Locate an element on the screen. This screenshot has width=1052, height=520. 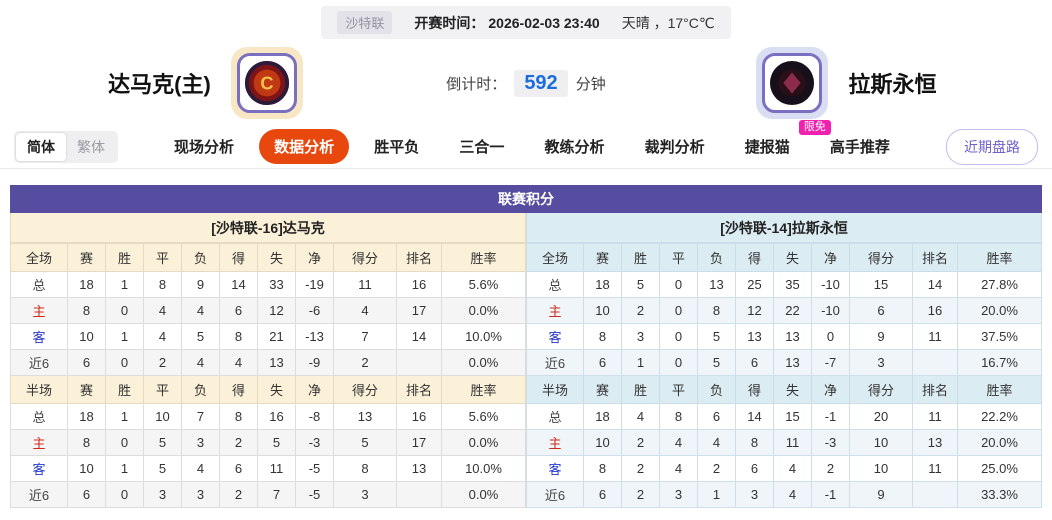
stat-cell: 25.0% is located at coordinates (999, 468).